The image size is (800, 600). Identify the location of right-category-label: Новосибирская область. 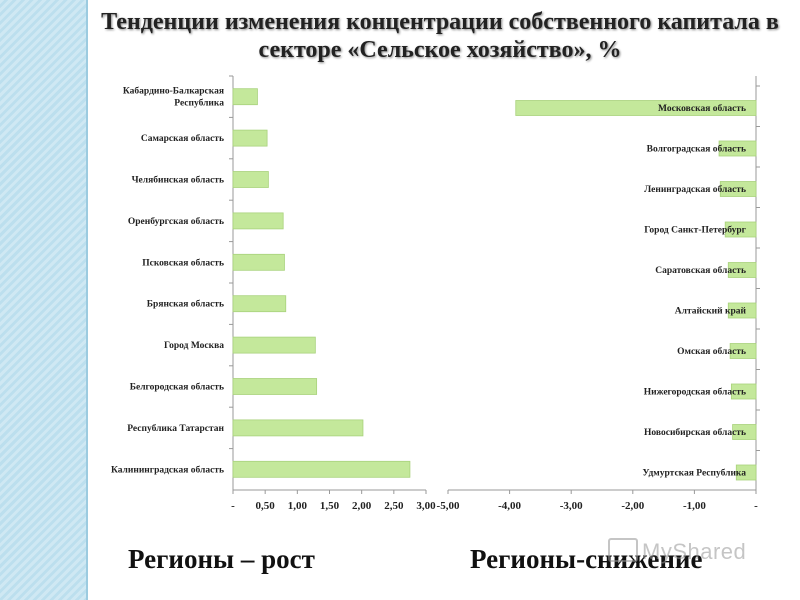
(695, 432).